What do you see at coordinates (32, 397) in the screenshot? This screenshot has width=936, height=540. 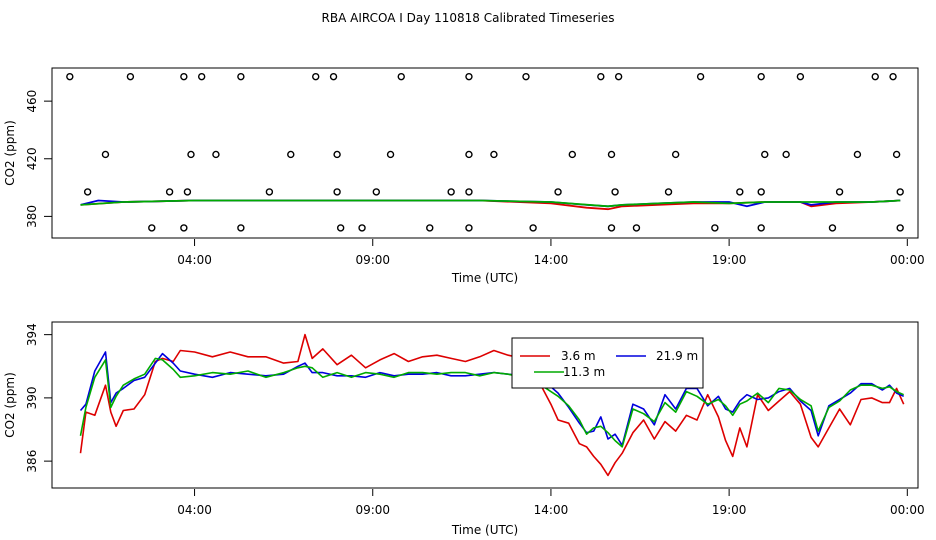 I see `bottom-y-tick-label: 390` at bounding box center [32, 397].